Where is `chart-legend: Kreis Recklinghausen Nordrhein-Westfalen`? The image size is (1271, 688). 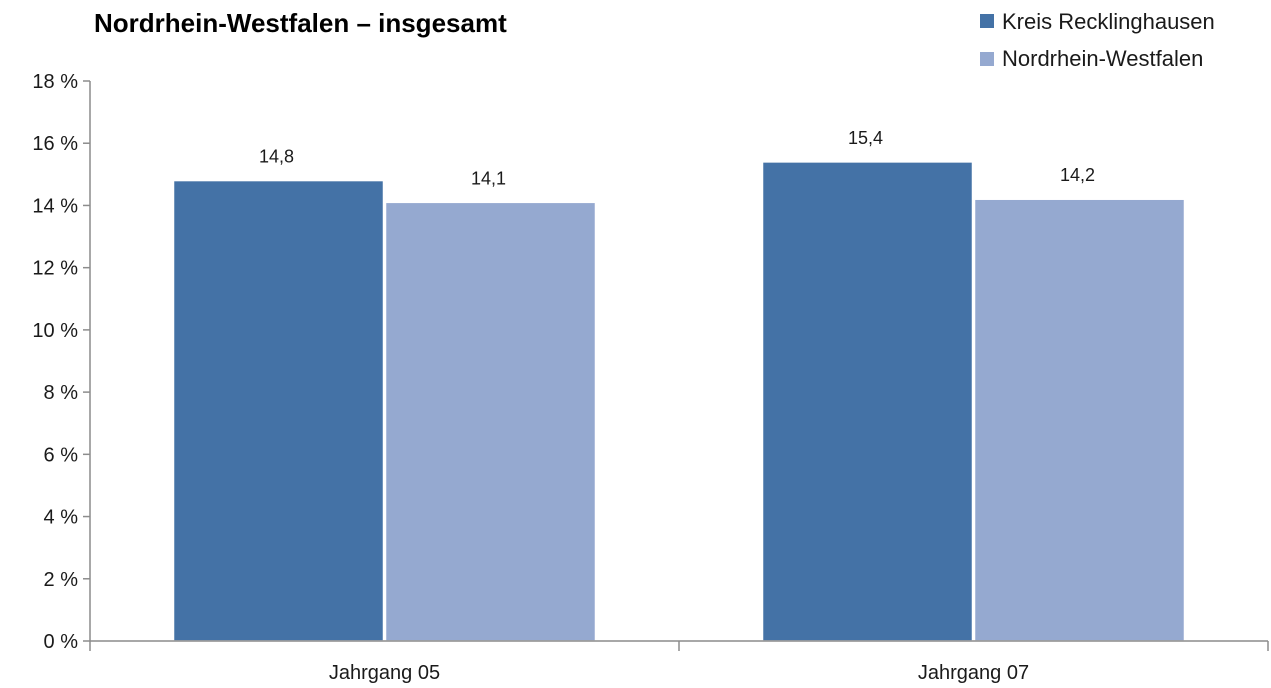
chart-legend: Kreis Recklinghausen Nordrhein-Westfalen is located at coordinates (1097, 40).